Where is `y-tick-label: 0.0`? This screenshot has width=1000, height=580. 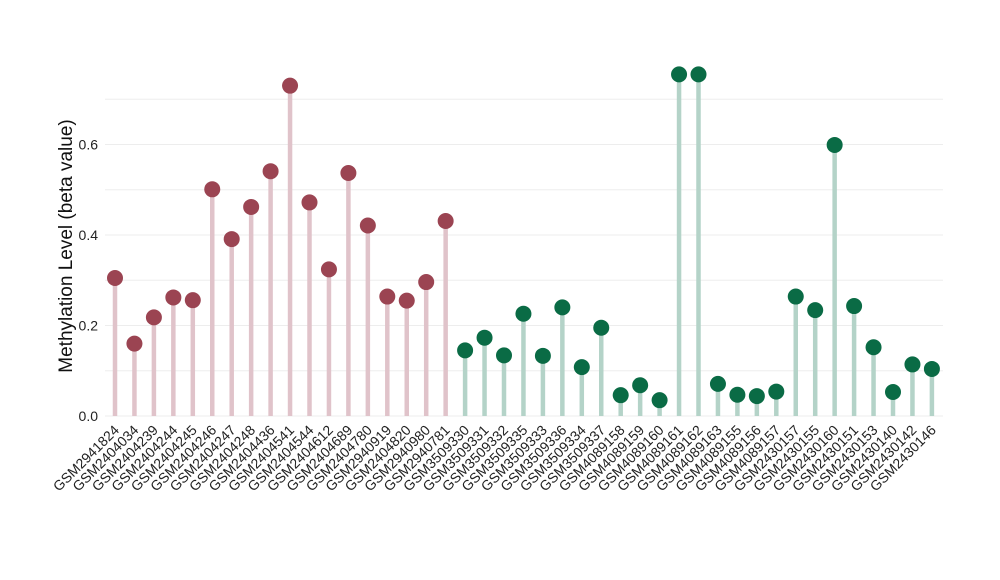 y-tick-label: 0.0 is located at coordinates (89, 416).